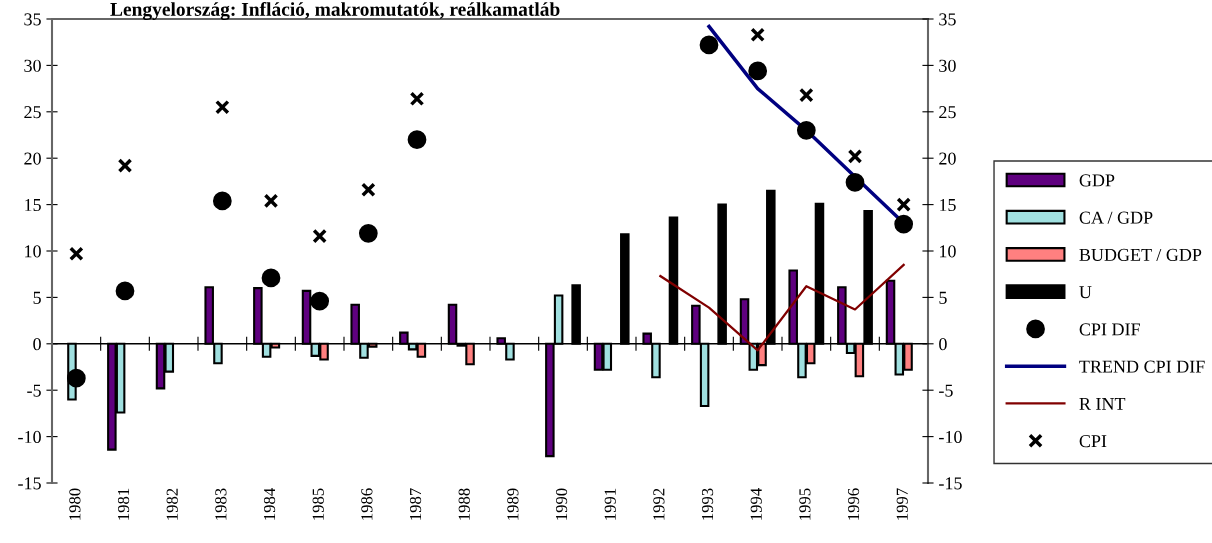 This screenshot has height=543, width=1212. I want to click on x-tick-label: 1992, so click(659, 504).